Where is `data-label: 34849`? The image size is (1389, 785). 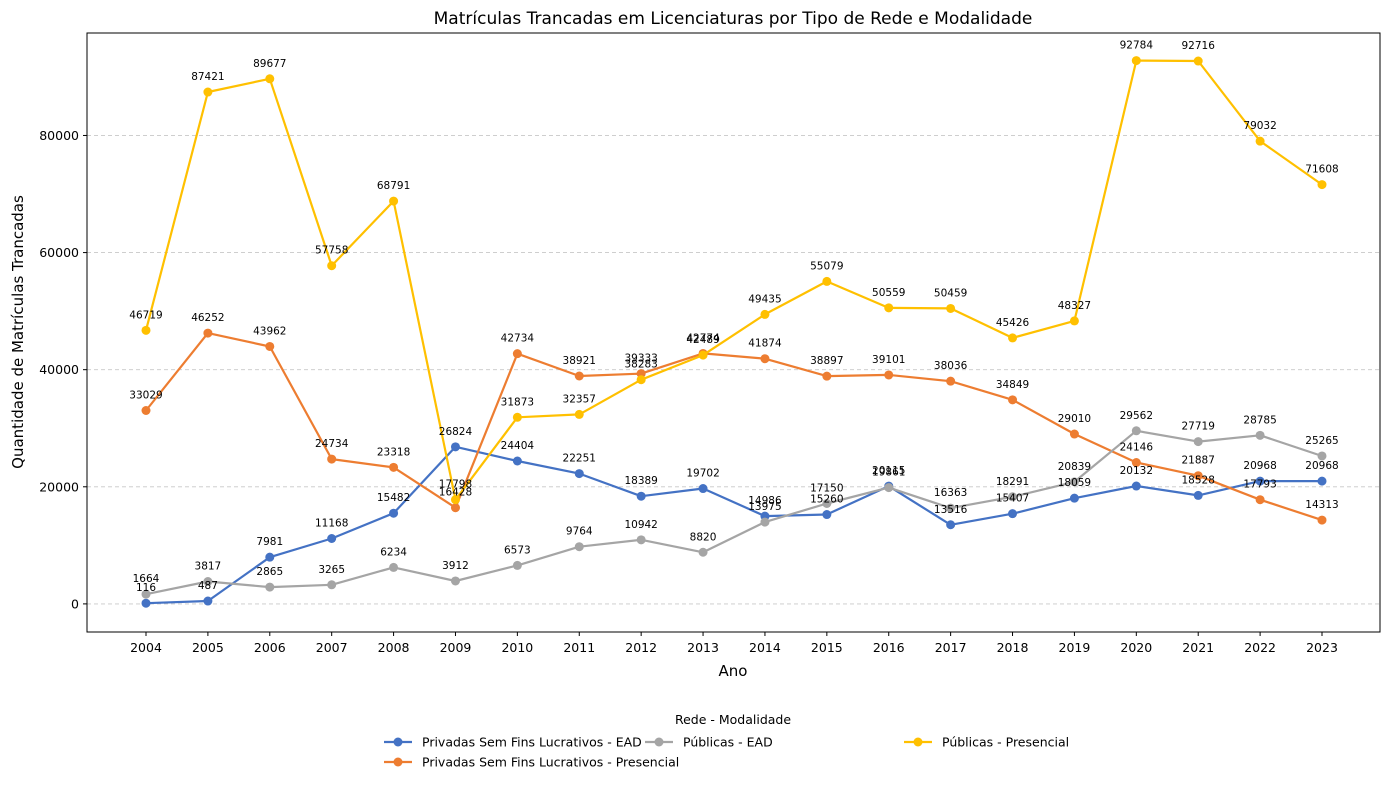
data-label: 34849 is located at coordinates (1012, 385).